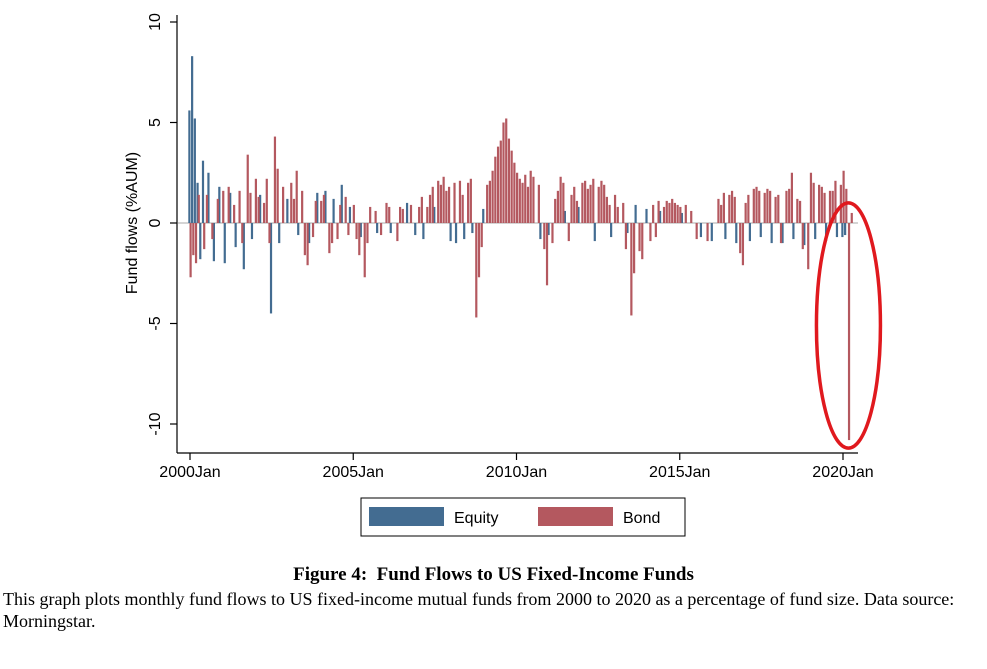 This screenshot has width=987, height=669. What do you see at coordinates (155, 423) in the screenshot?
I see `y-tick-label: -10` at bounding box center [155, 423].